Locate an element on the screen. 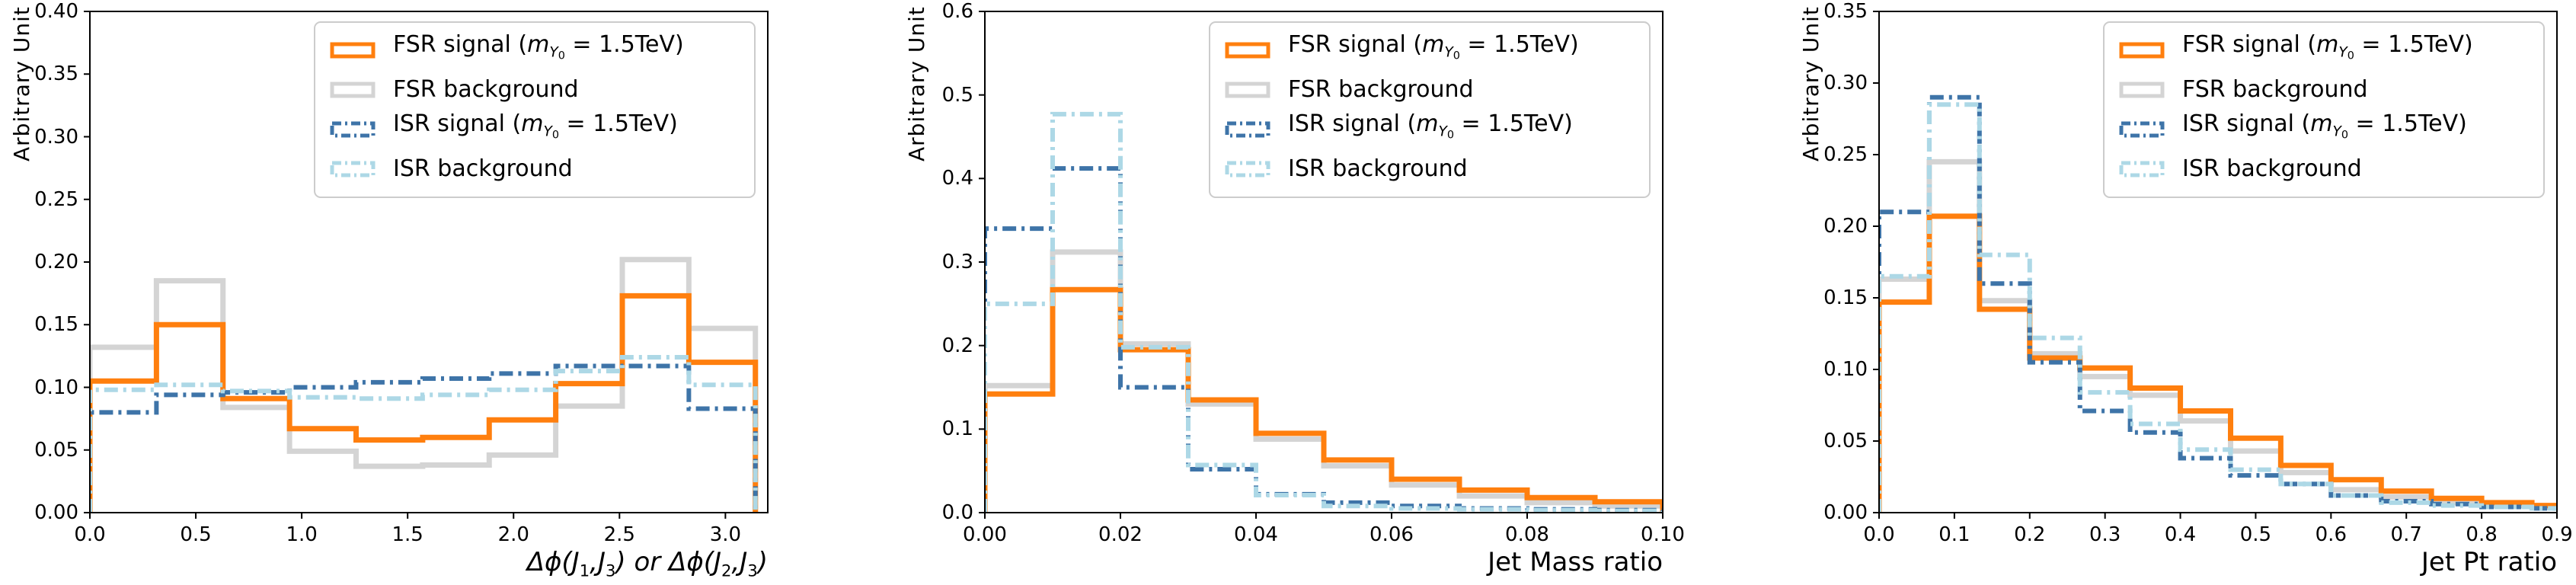 This screenshot has width=2576, height=585. y-axis-label: Arbitrary Unit is located at coordinates (917, 83).